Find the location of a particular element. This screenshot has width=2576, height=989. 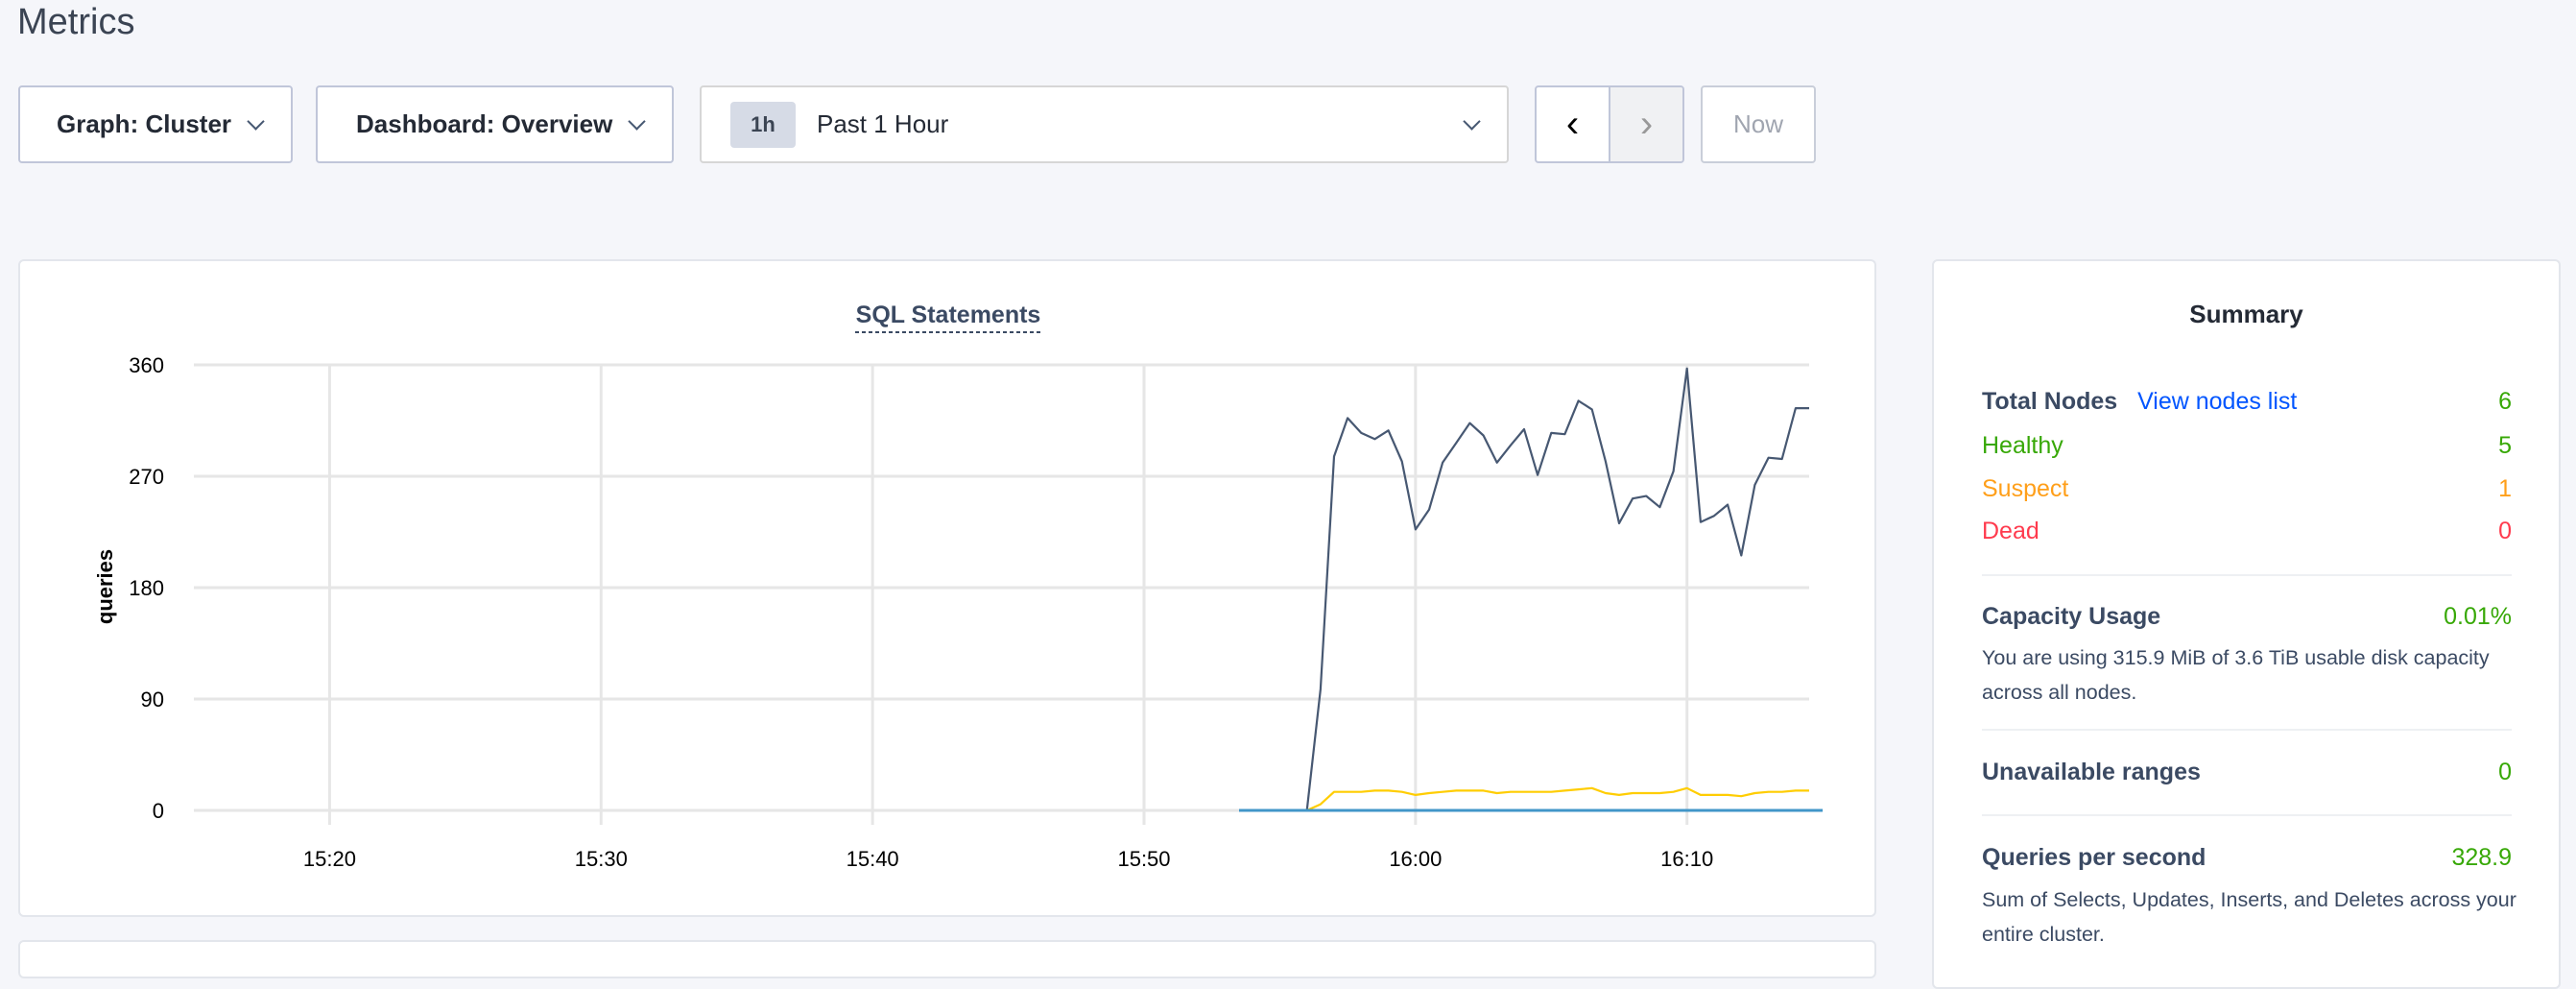

next-chart-card is located at coordinates (947, 959).